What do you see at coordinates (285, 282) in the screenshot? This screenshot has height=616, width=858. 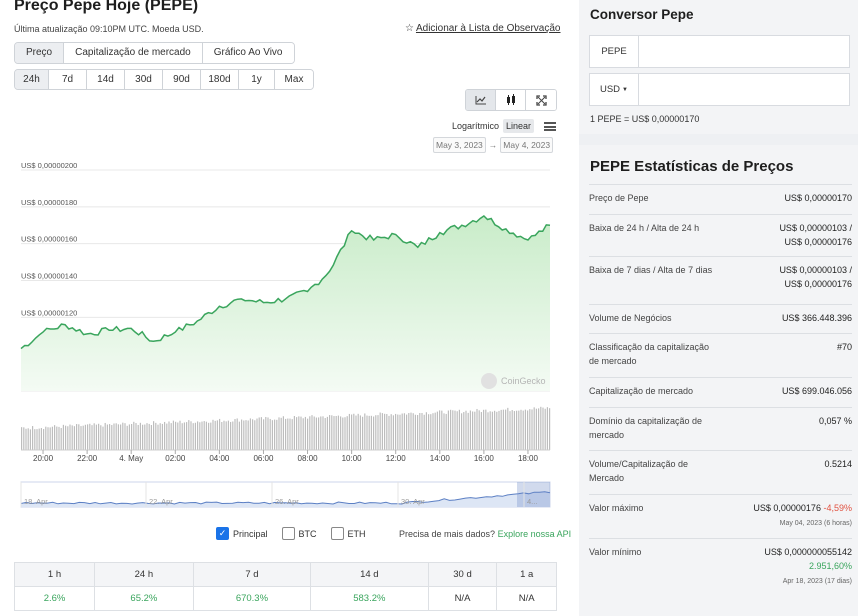 I see `price-line` at bounding box center [285, 282].